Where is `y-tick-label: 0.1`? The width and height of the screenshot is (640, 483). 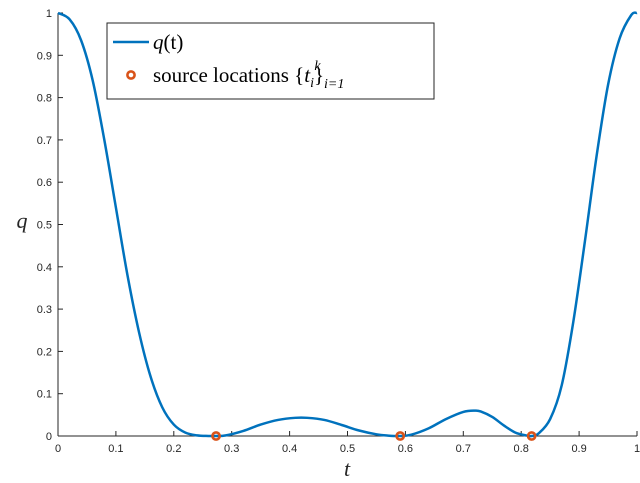 y-tick-label: 0.1 is located at coordinates (44, 395).